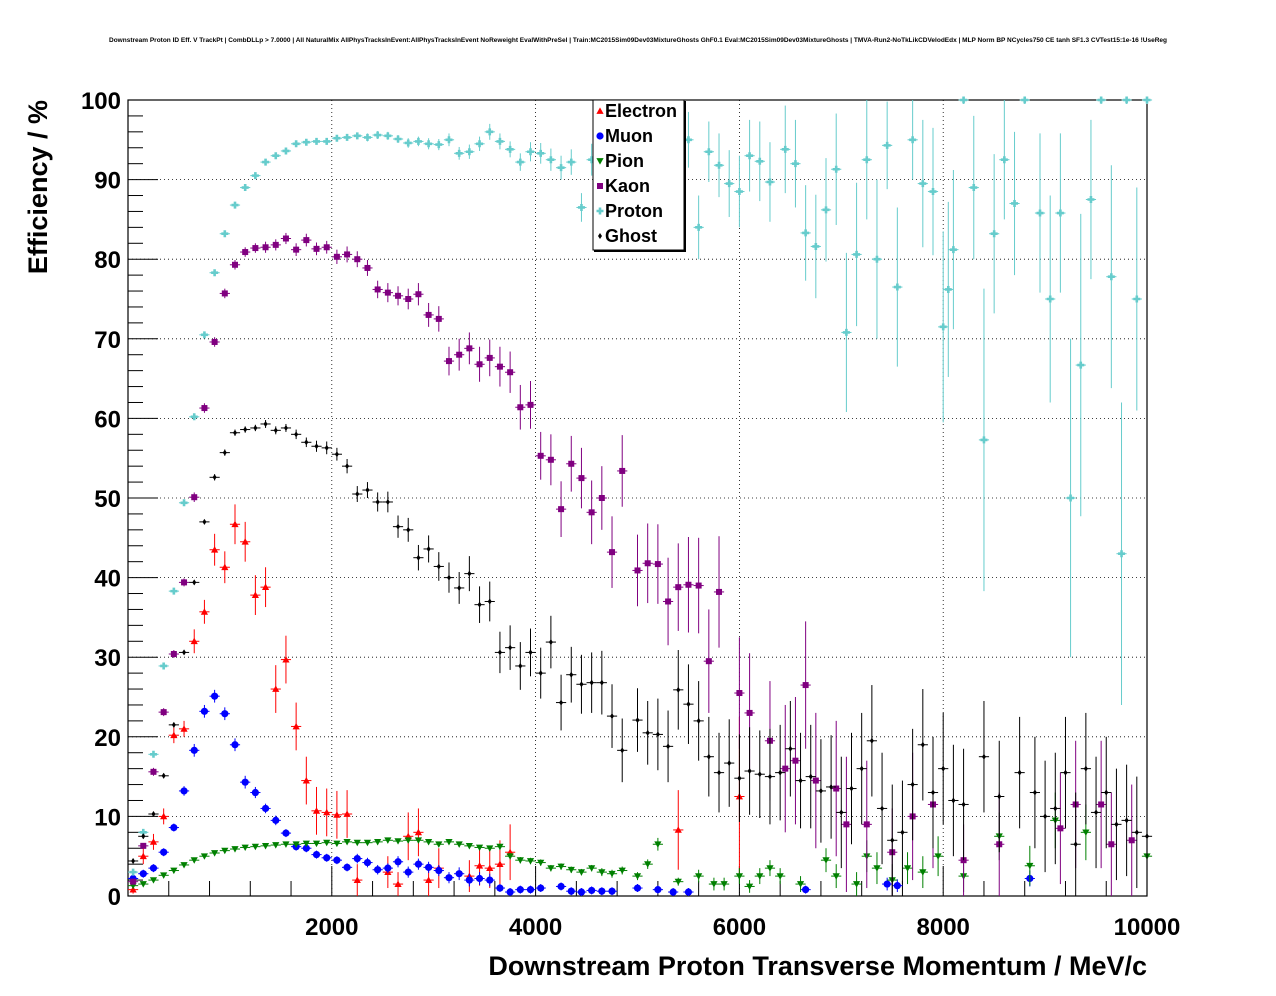  I want to click on x-tick-label: 4000, so click(535, 927).